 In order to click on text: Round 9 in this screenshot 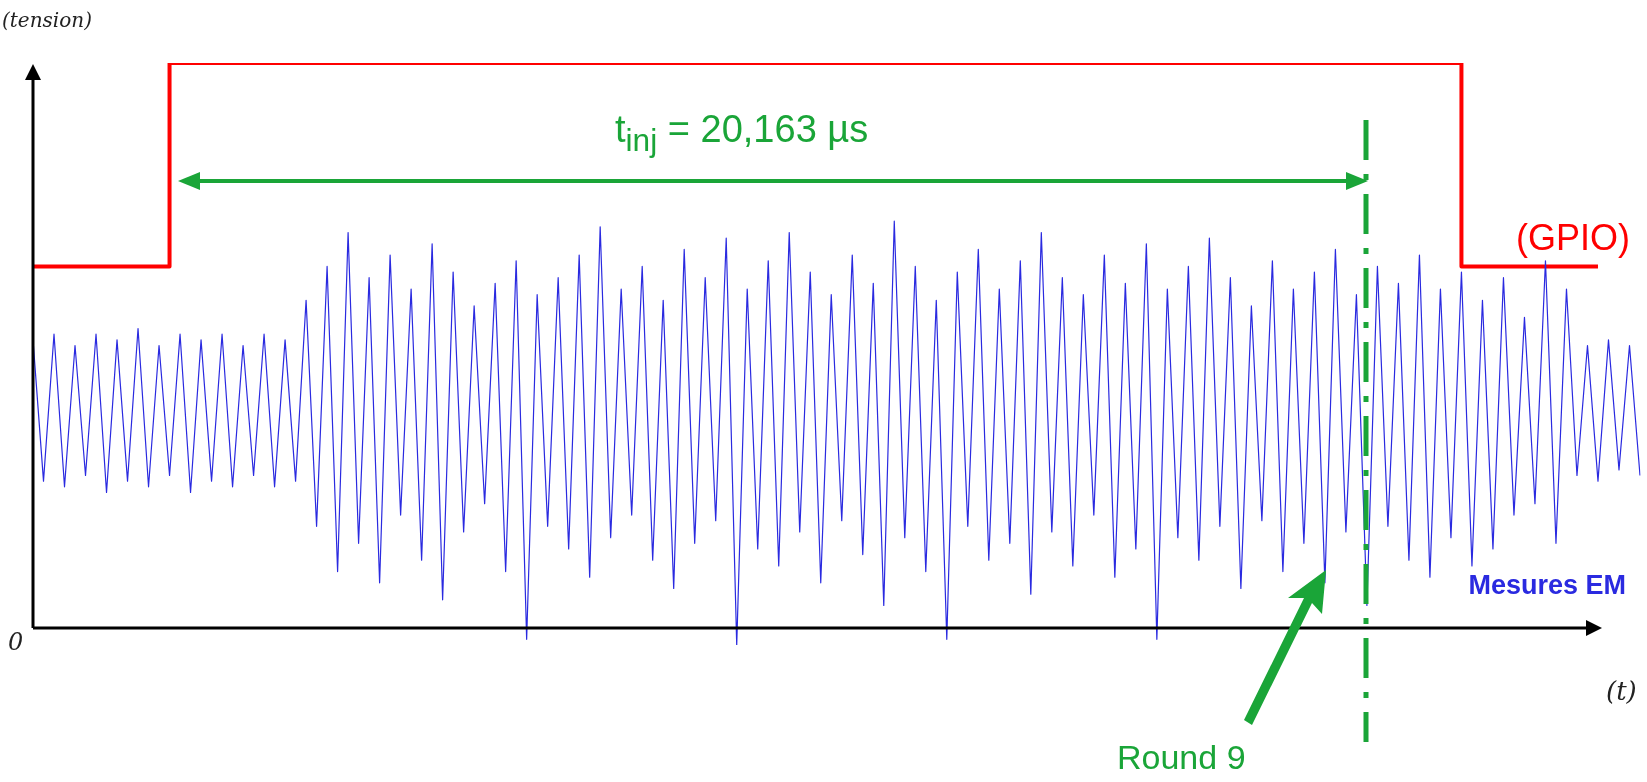, I will do `click(1181, 757)`.